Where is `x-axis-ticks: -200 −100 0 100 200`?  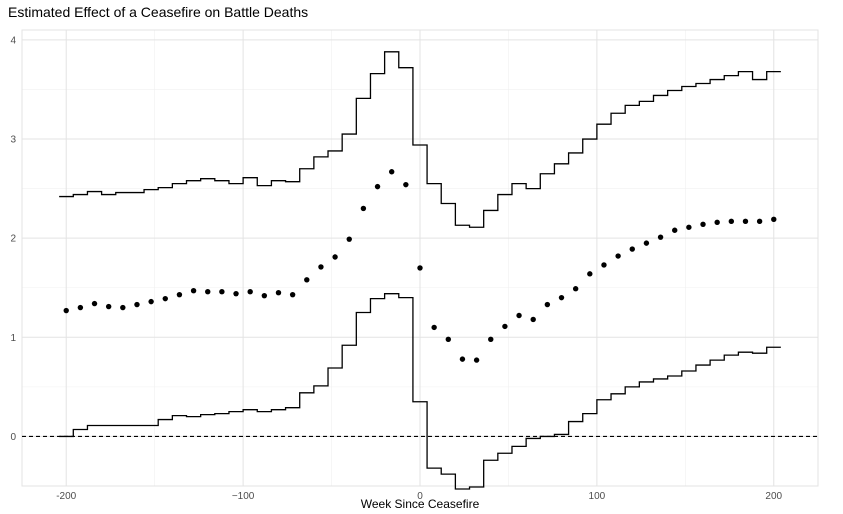 x-axis-ticks: -200 −100 0 100 200 is located at coordinates (419, 496).